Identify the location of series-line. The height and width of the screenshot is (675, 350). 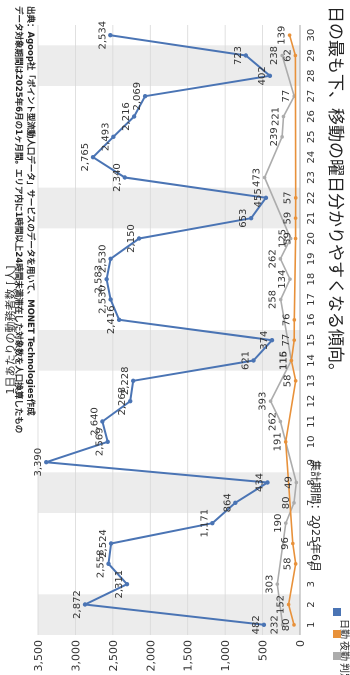
(290, 330).